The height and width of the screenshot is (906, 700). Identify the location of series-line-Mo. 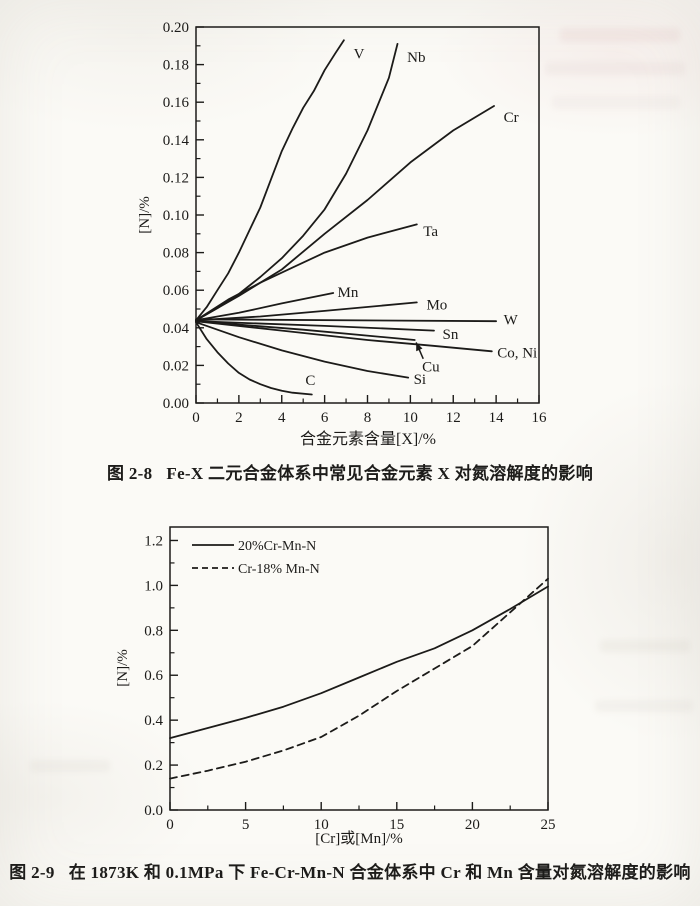
(306, 311).